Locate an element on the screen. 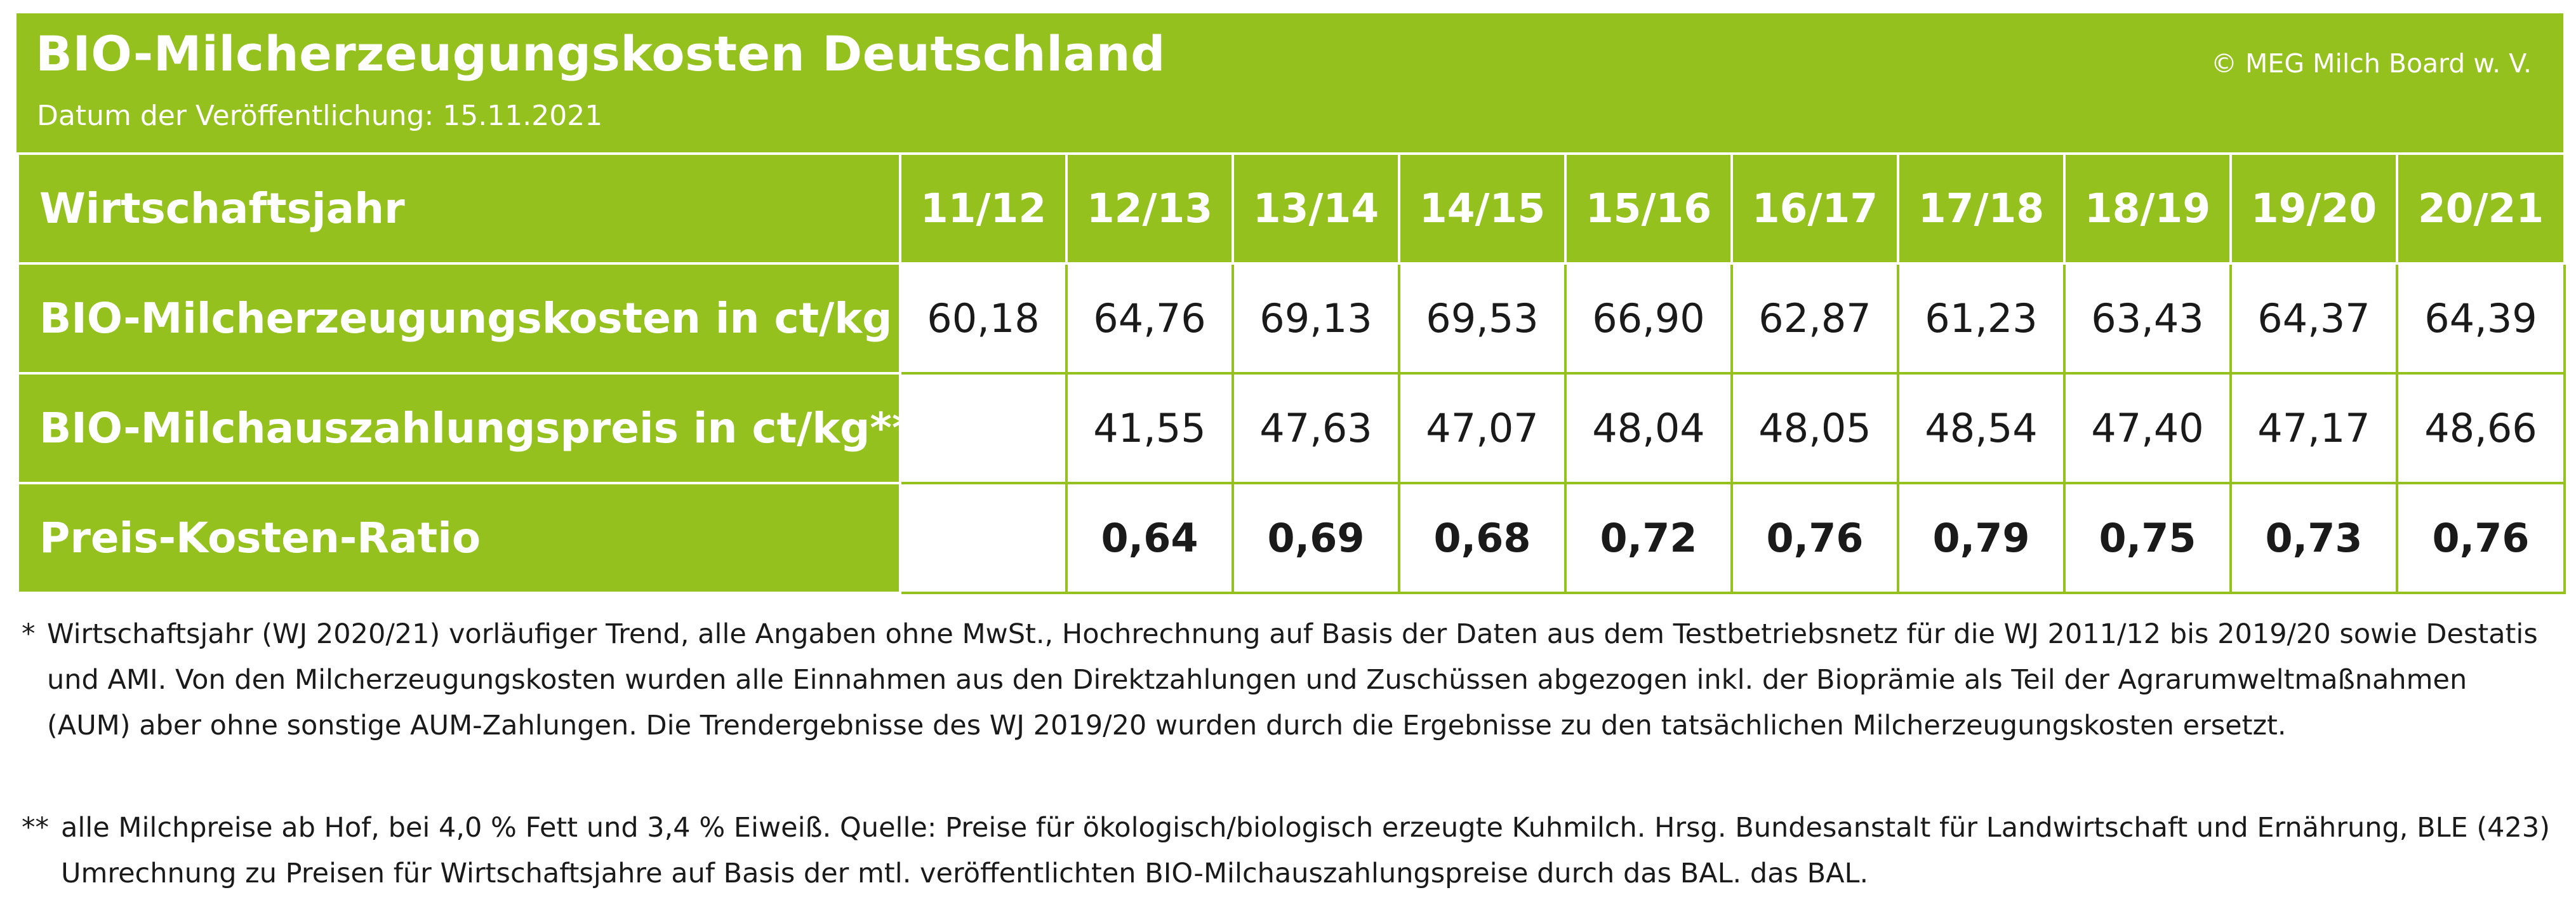 This screenshot has height=923, width=2576. table-cell: 48,66 is located at coordinates (2481, 428).